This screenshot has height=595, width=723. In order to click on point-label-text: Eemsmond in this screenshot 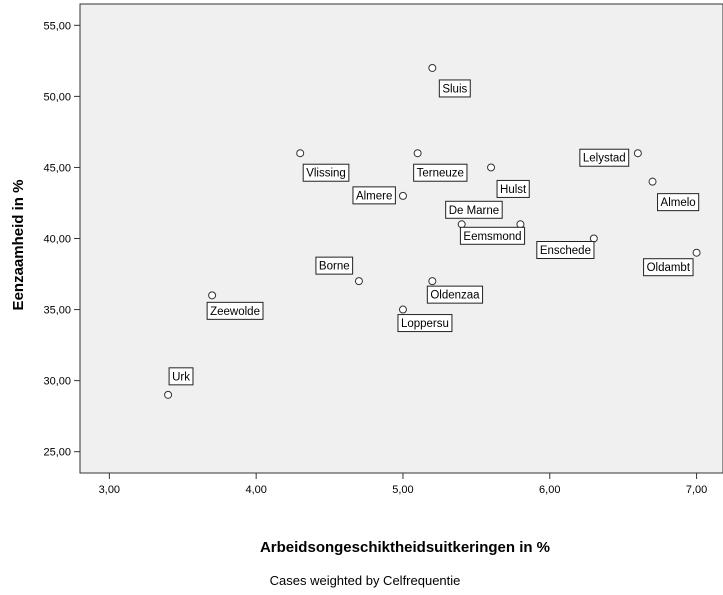, I will do `click(492, 237)`.